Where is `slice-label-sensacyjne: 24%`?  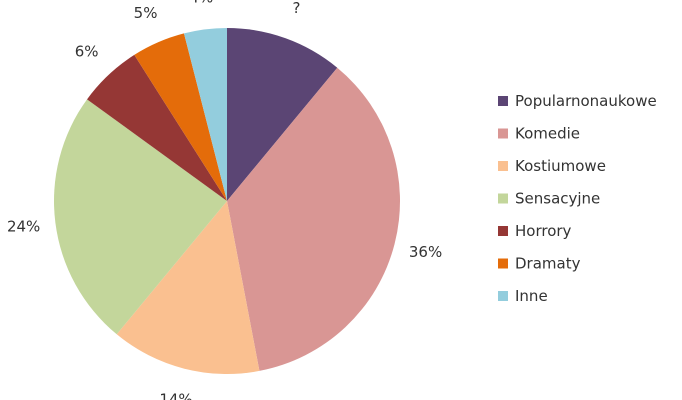
slice-label-sensacyjne: 24% is located at coordinates (23, 227).